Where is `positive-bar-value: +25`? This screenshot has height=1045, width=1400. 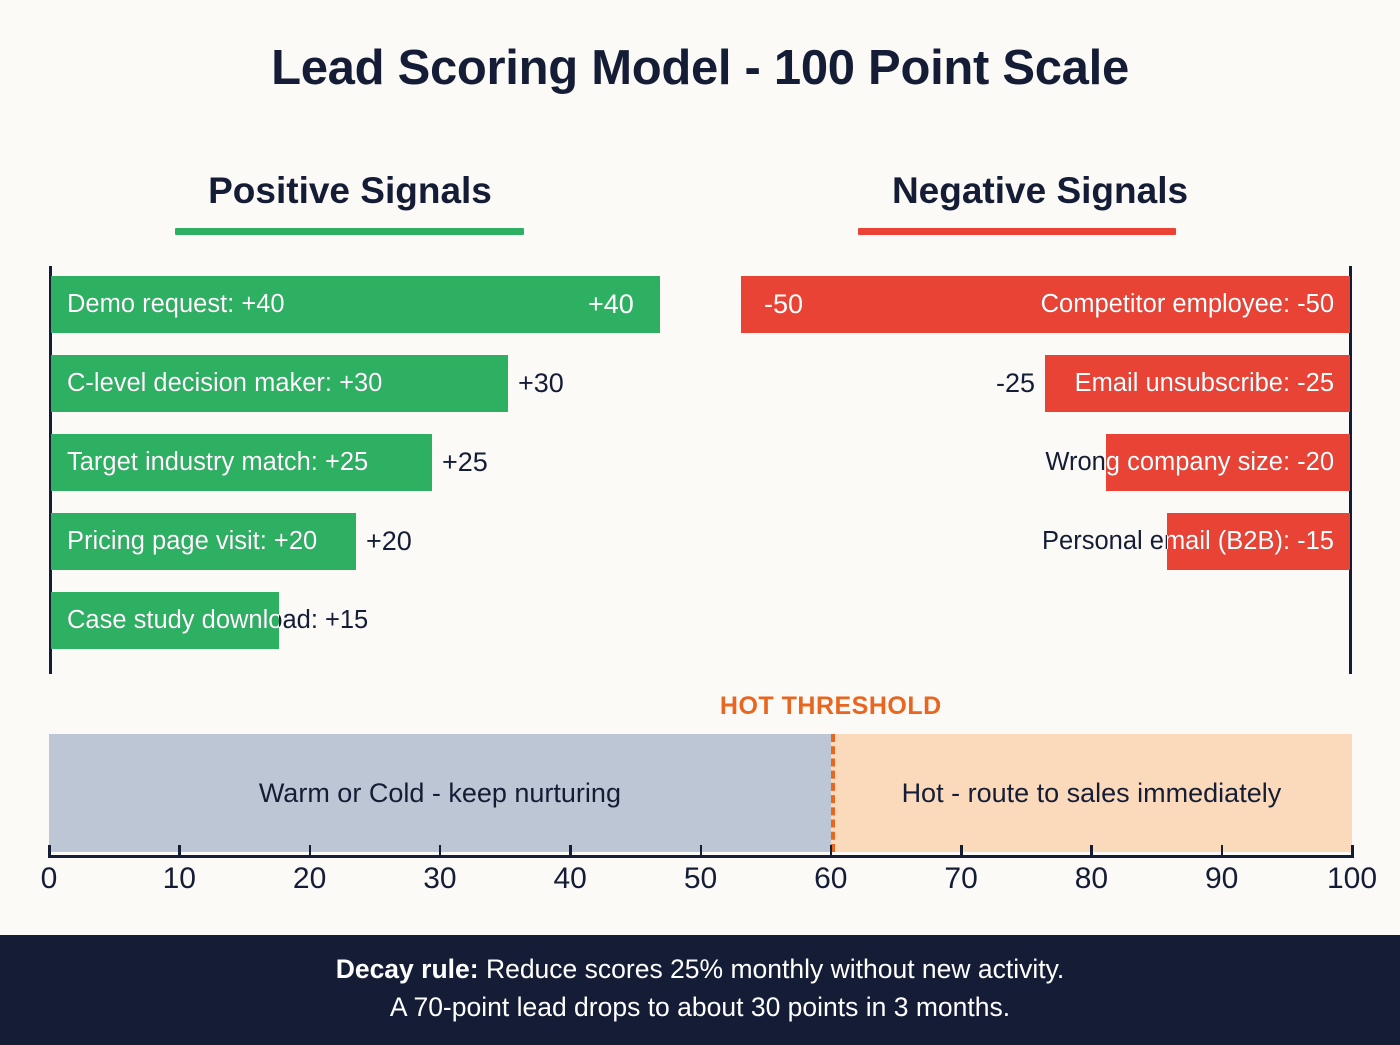
positive-bar-value: +25 is located at coordinates (465, 462).